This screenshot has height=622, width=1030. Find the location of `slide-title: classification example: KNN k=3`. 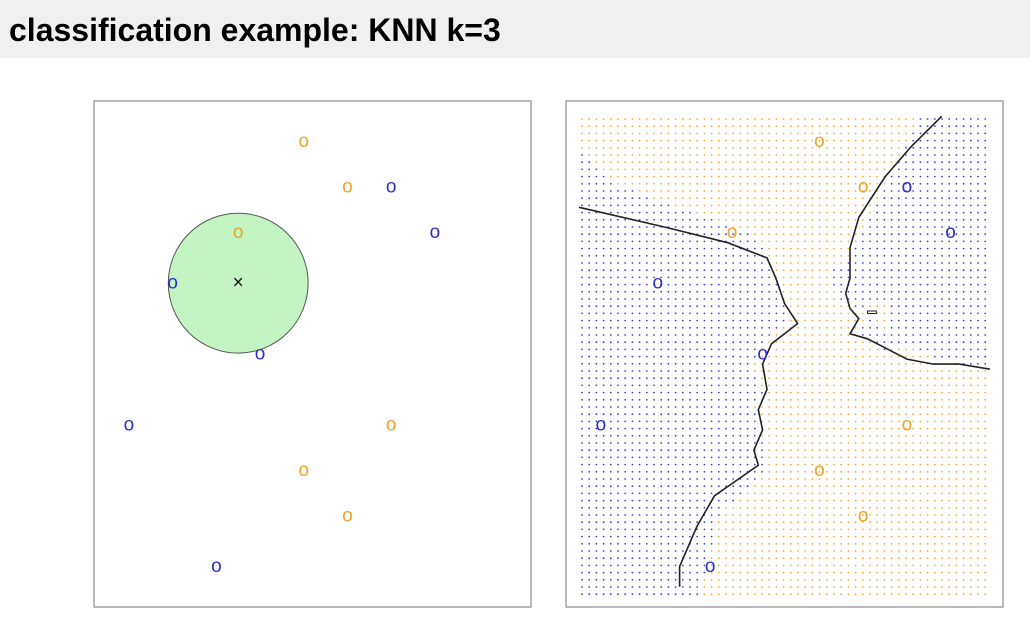

slide-title: classification example: KNN k=3 is located at coordinates (255, 30).